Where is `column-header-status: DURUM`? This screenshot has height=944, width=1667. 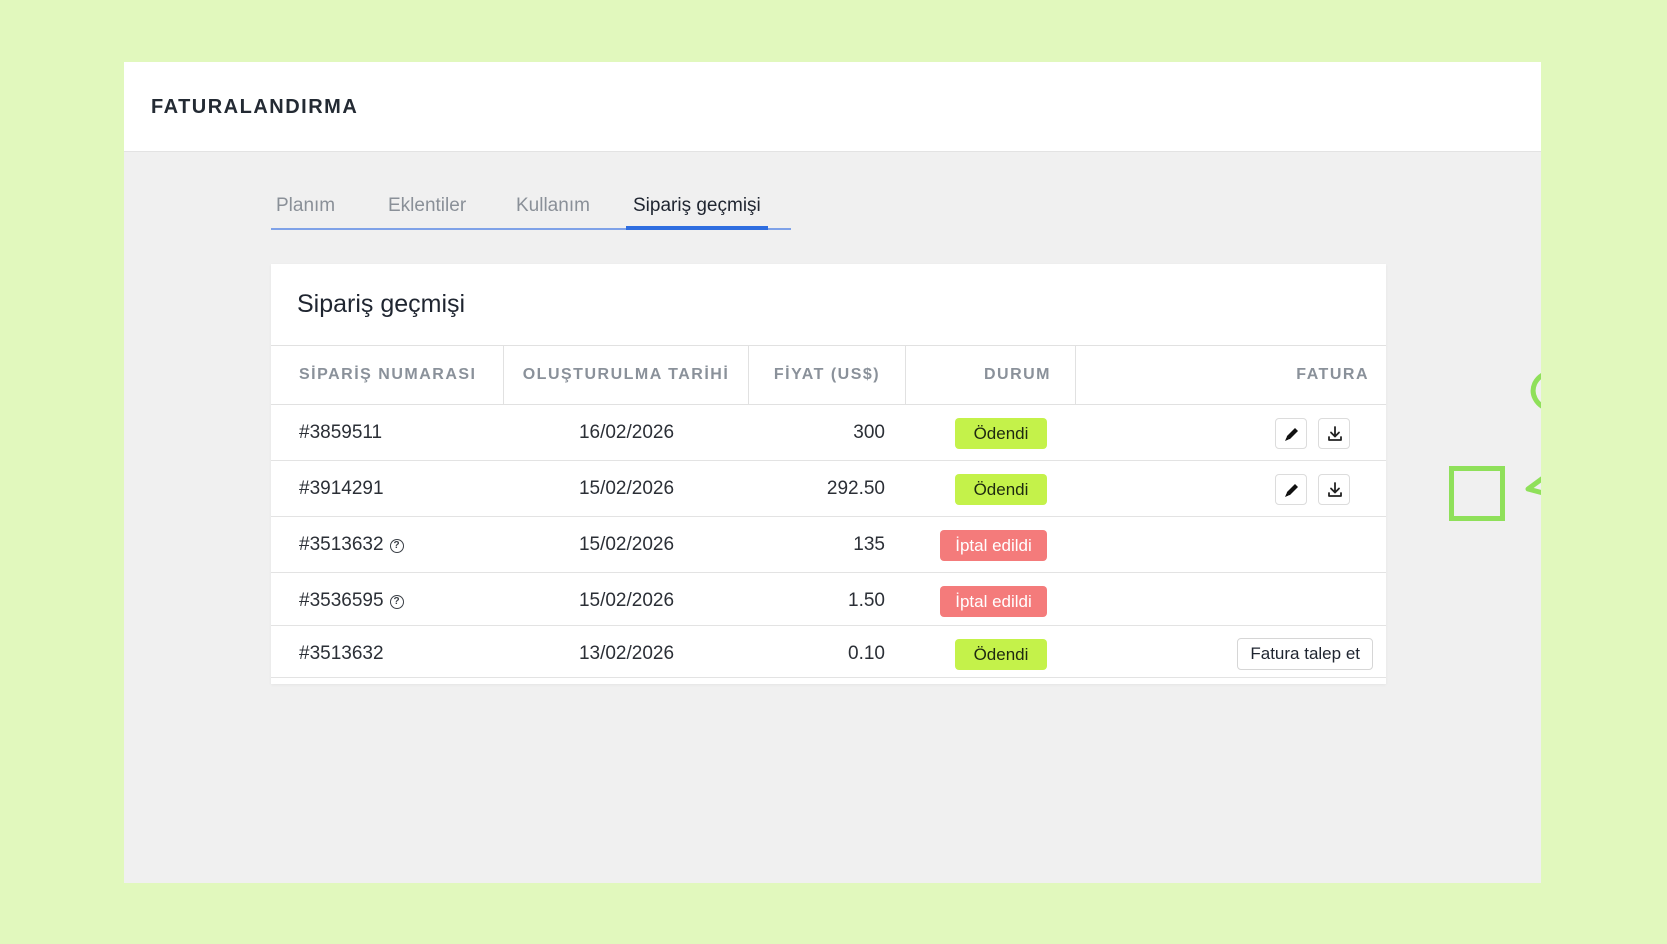
column-header-status: DURUM is located at coordinates (991, 375).